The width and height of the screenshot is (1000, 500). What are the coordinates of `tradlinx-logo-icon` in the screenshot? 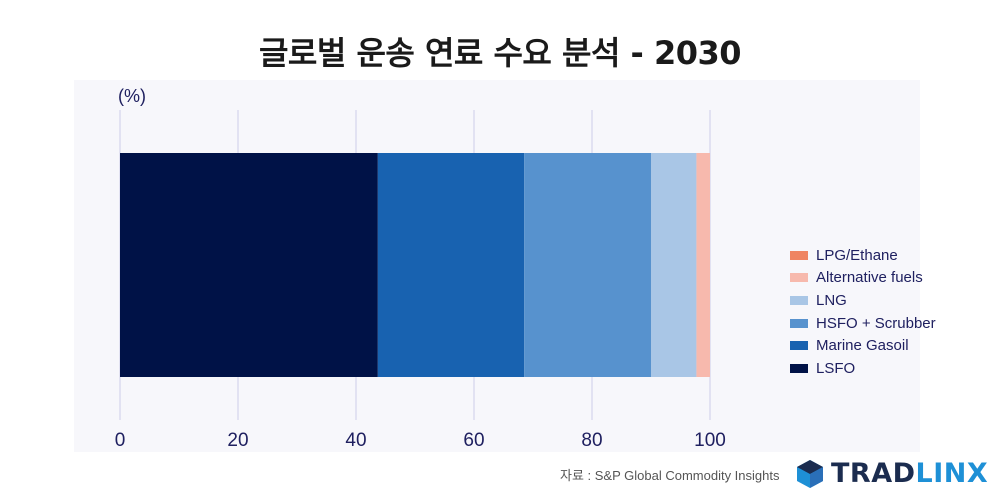 It's located at (810, 473).